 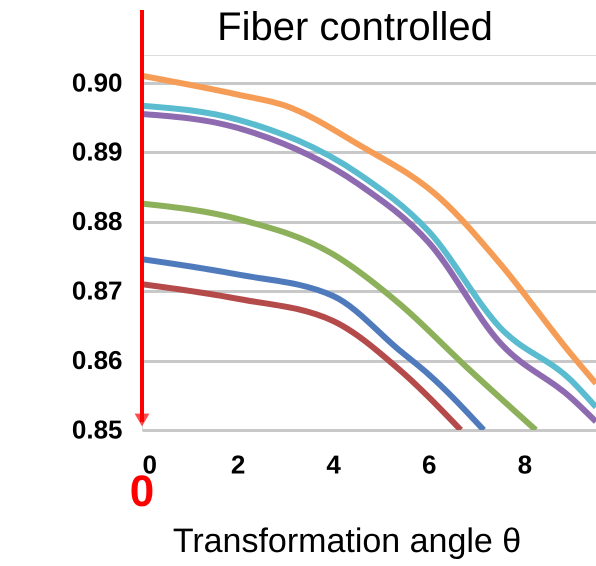 I want to click on y-tick-label: 0.89, so click(x=97, y=151).